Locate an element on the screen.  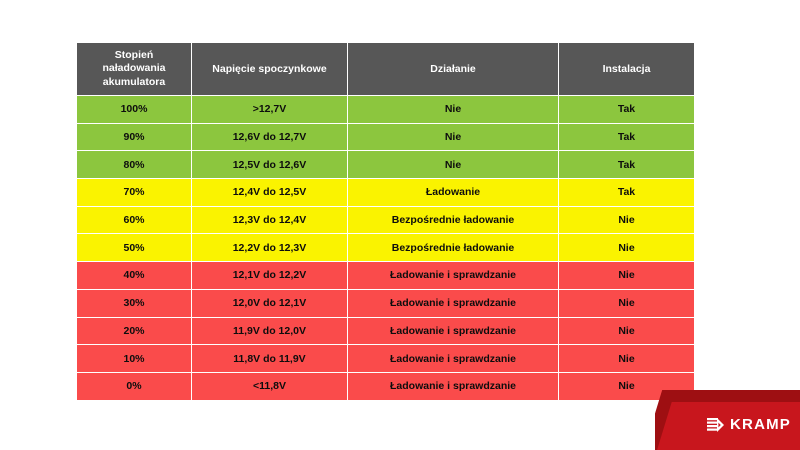
kramp-wordmark: KRAMP is located at coordinates (760, 424).